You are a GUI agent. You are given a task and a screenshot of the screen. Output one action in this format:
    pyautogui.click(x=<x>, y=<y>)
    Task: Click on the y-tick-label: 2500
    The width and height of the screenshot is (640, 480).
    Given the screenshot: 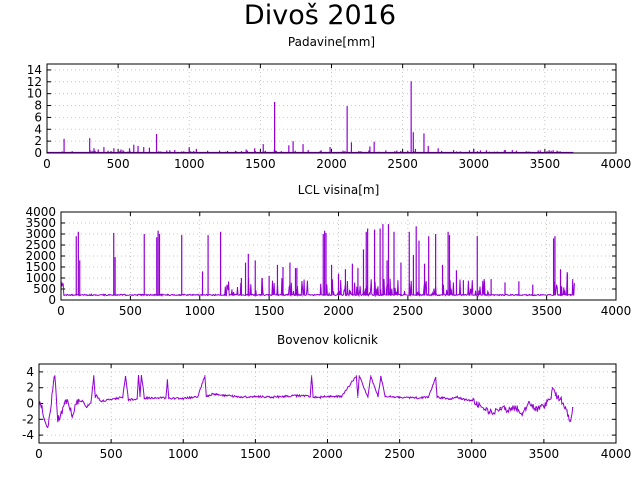 What is the action you would take?
    pyautogui.click(x=40, y=245)
    